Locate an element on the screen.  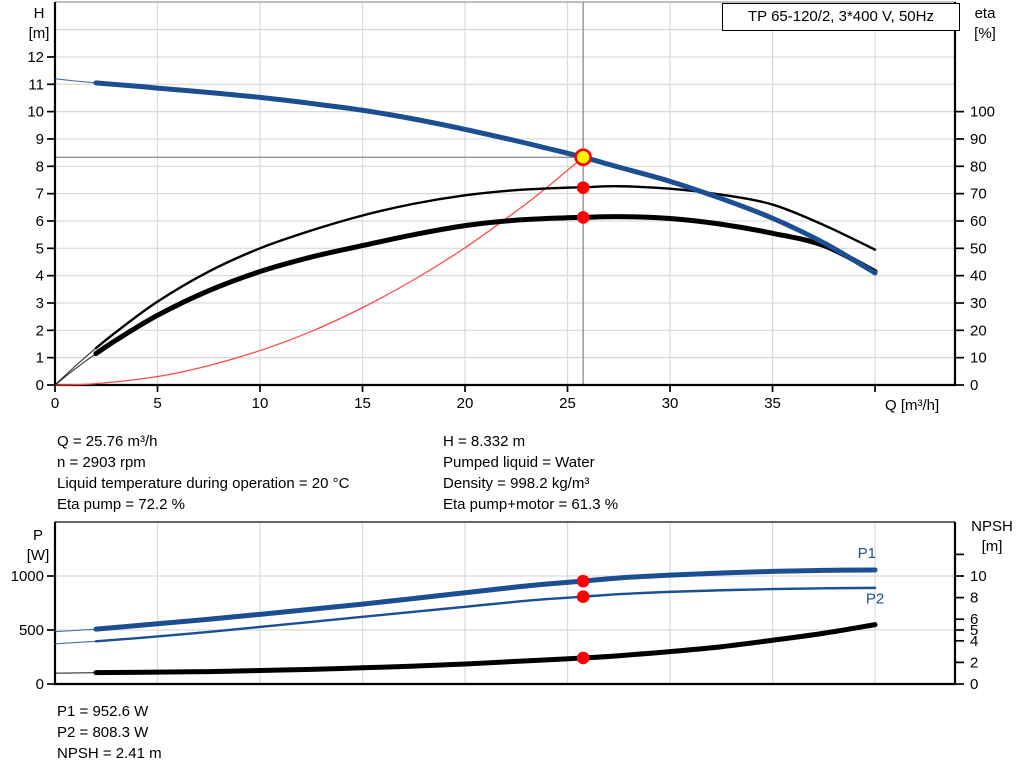
y-left-tick-label: 1000 is located at coordinates (27, 576).